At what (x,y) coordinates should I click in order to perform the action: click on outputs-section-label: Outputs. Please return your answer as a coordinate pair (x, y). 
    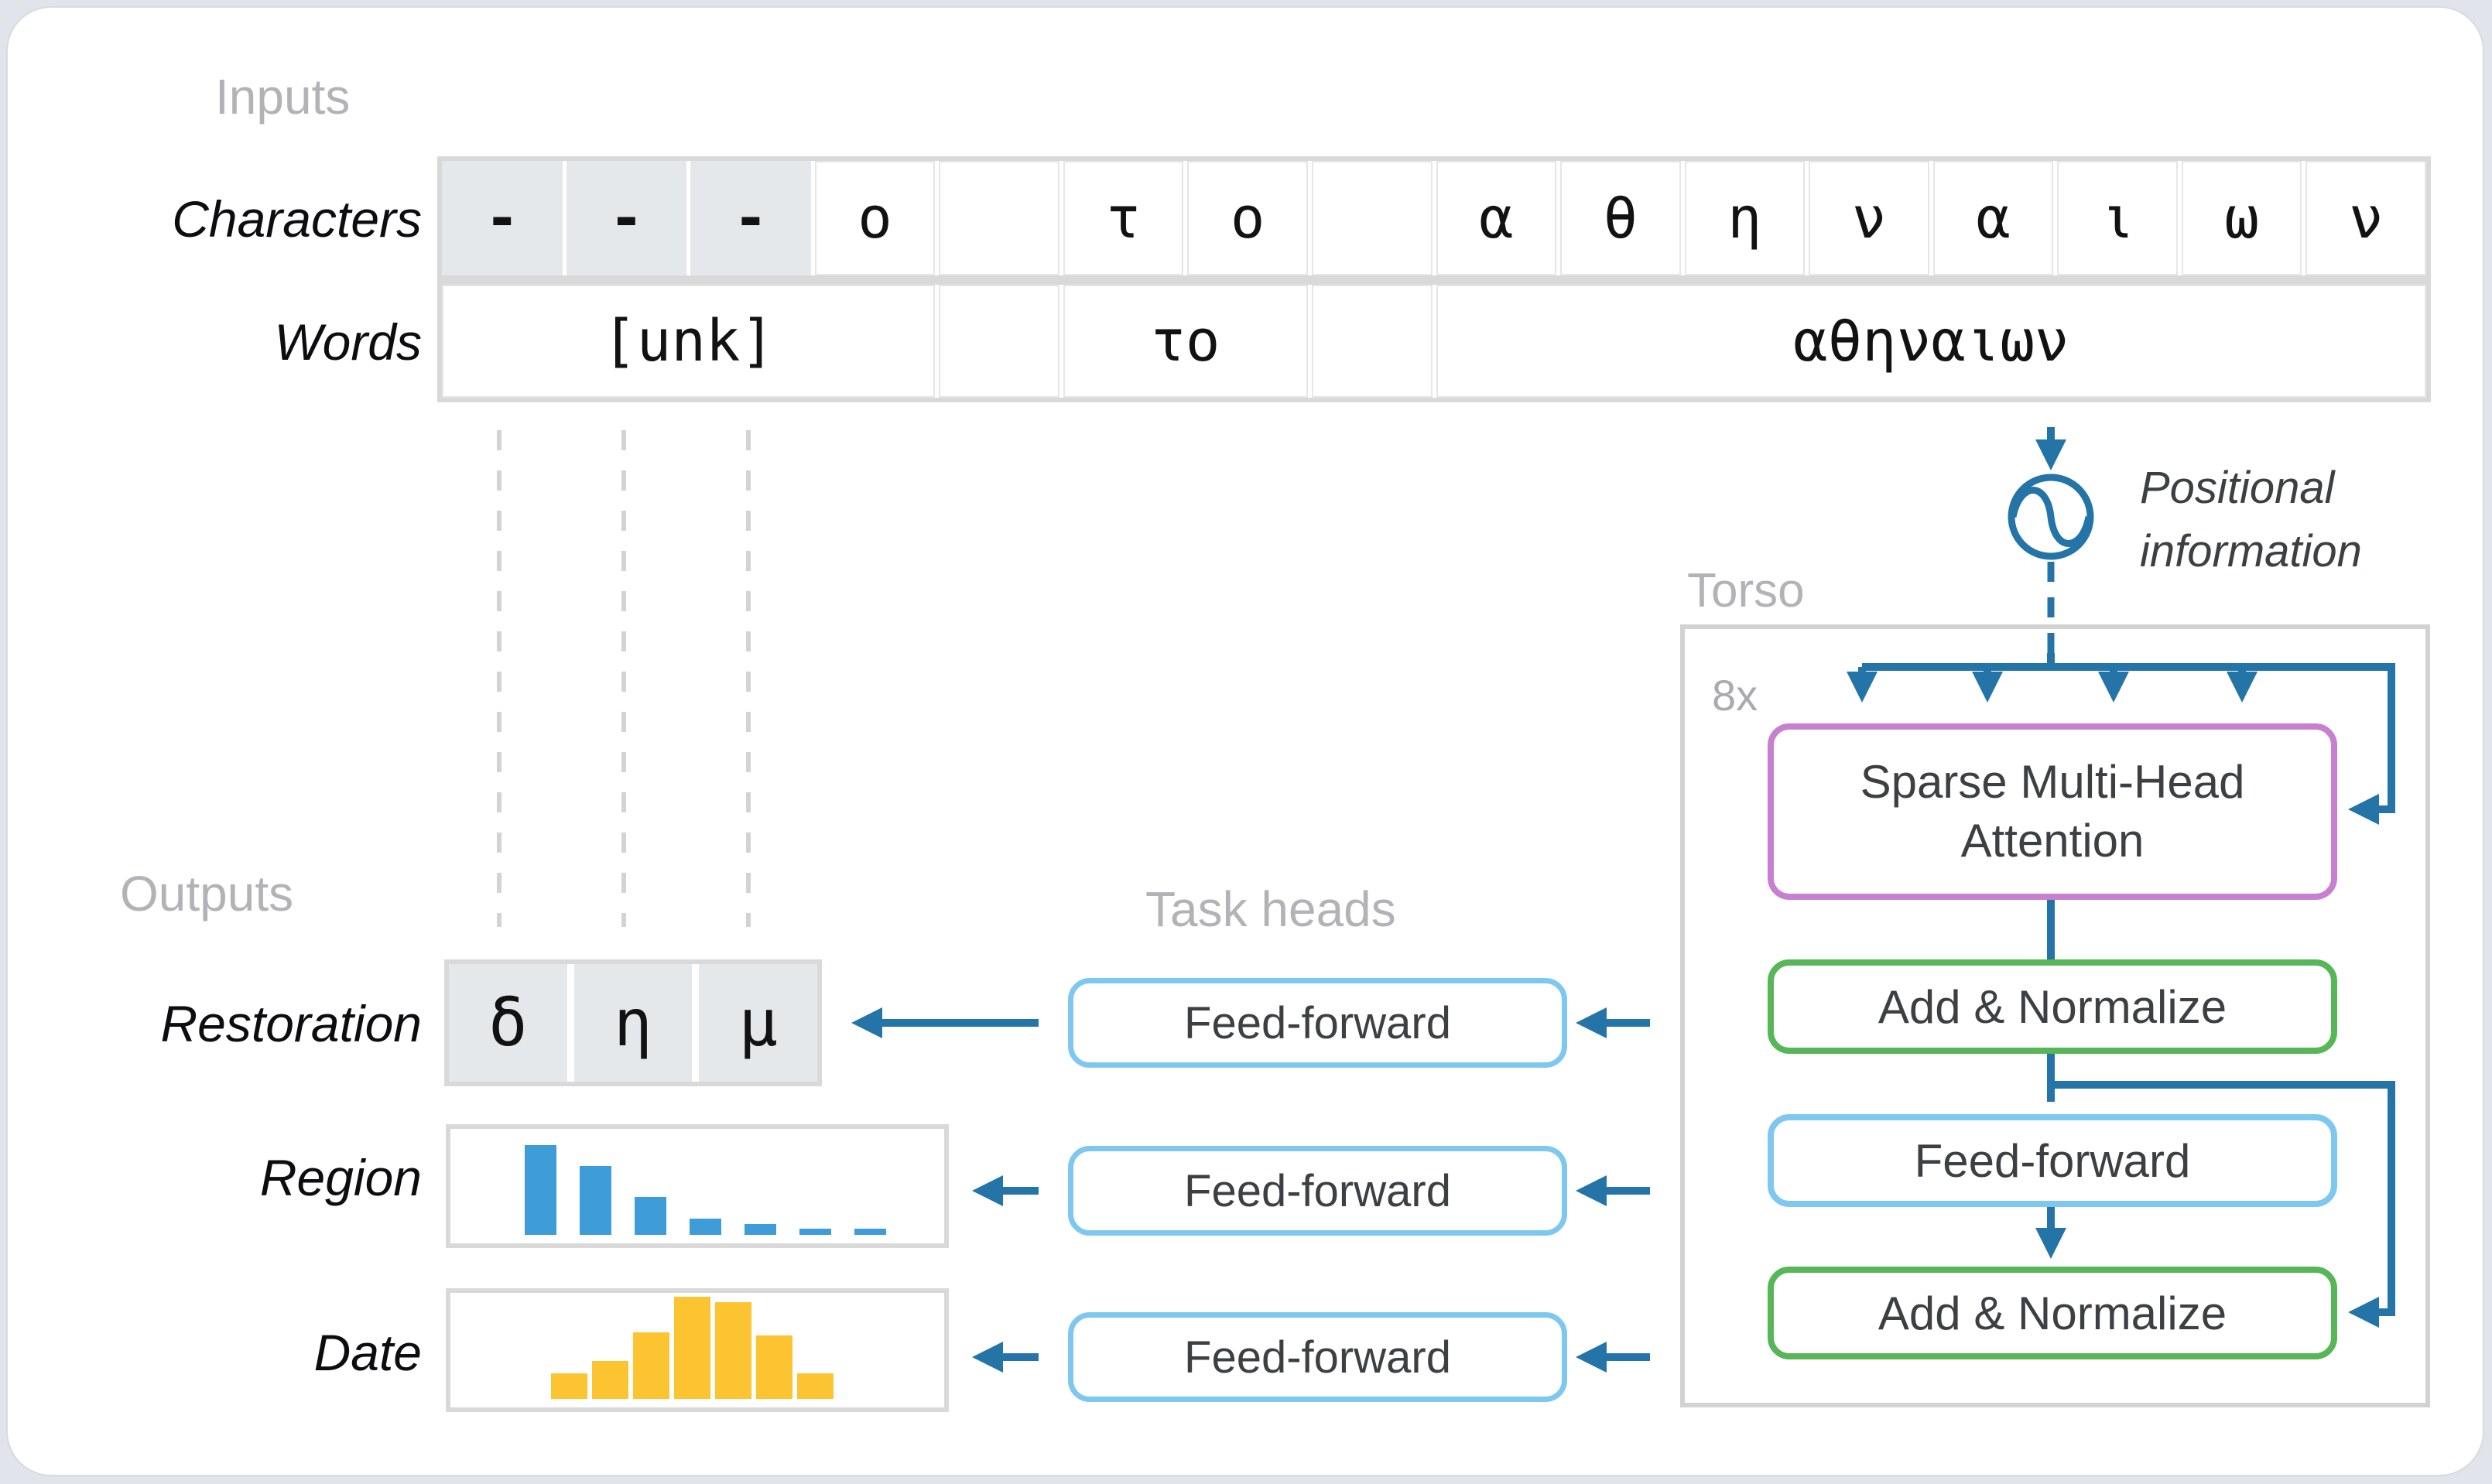
    Looking at the image, I should click on (207, 894).